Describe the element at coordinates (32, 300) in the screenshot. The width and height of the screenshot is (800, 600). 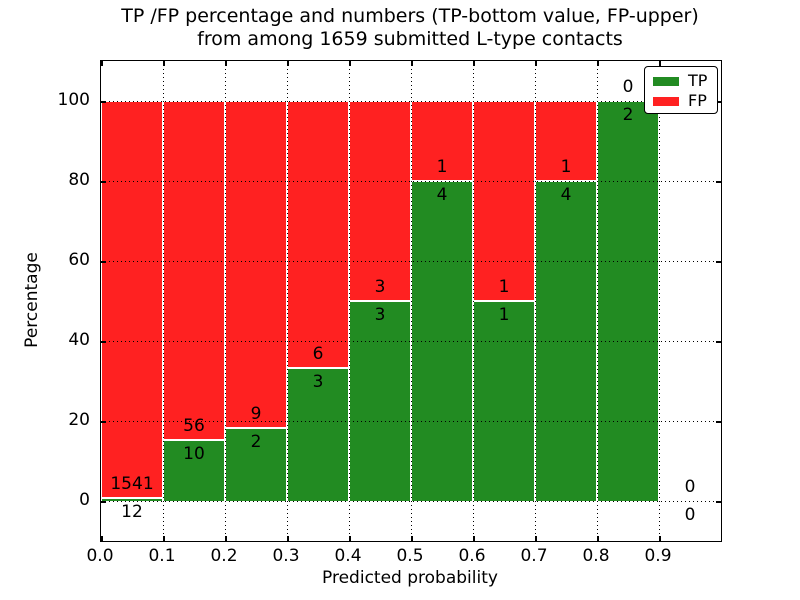
I see `y-axis-label: Percentage` at that location.